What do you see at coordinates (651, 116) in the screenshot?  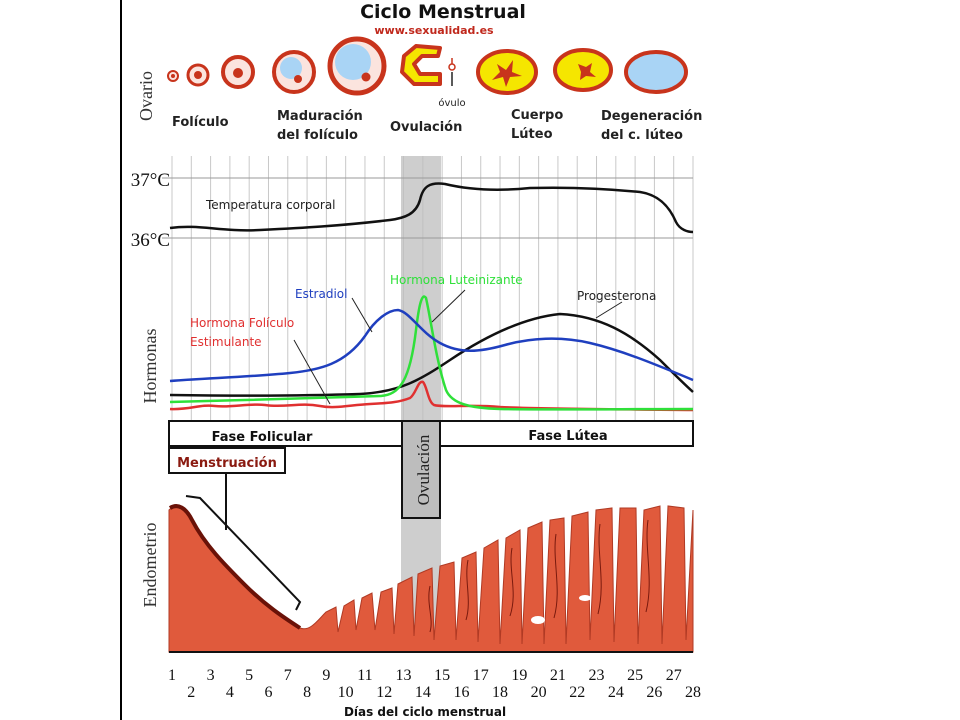 I see `ovary-stage-degeneracion: Degeneración` at bounding box center [651, 116].